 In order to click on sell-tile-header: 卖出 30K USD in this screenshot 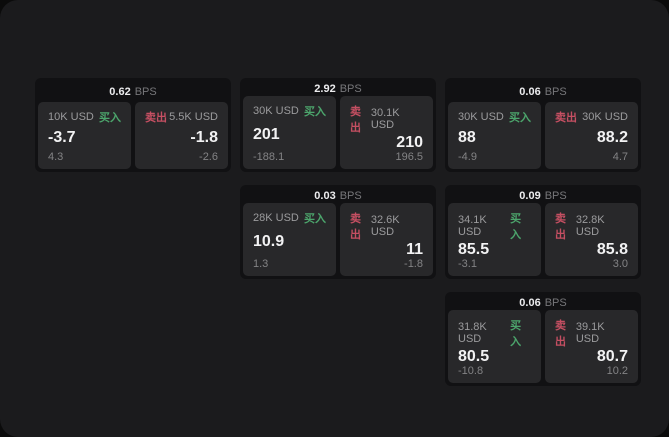, I will do `click(591, 117)`.